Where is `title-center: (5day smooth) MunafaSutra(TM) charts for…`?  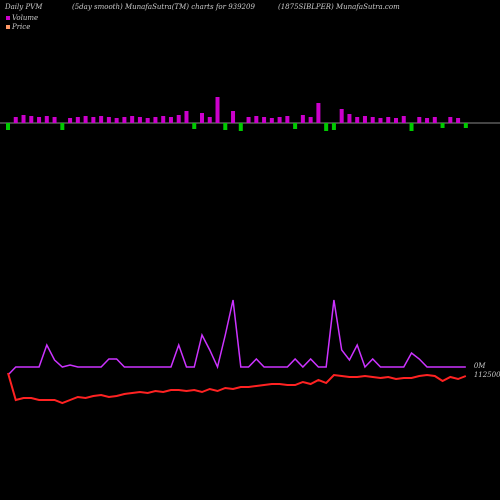
title-center: (5day smooth) MunafaSutra(TM) charts for… is located at coordinates (163, 7).